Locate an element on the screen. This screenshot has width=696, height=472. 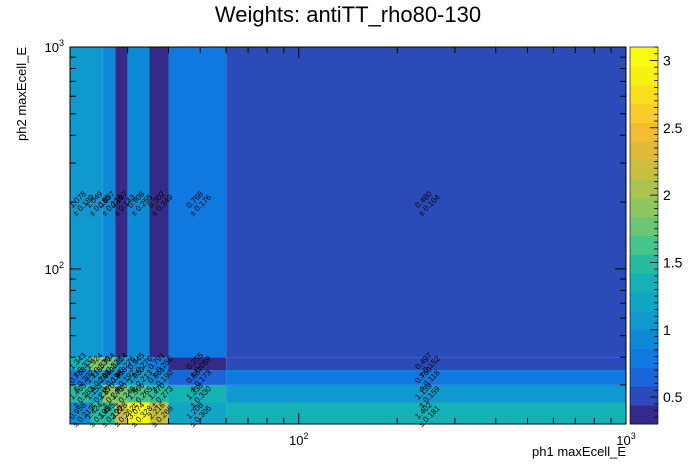
x-axis-label: ph1 maxEcell_E is located at coordinates (579, 451).